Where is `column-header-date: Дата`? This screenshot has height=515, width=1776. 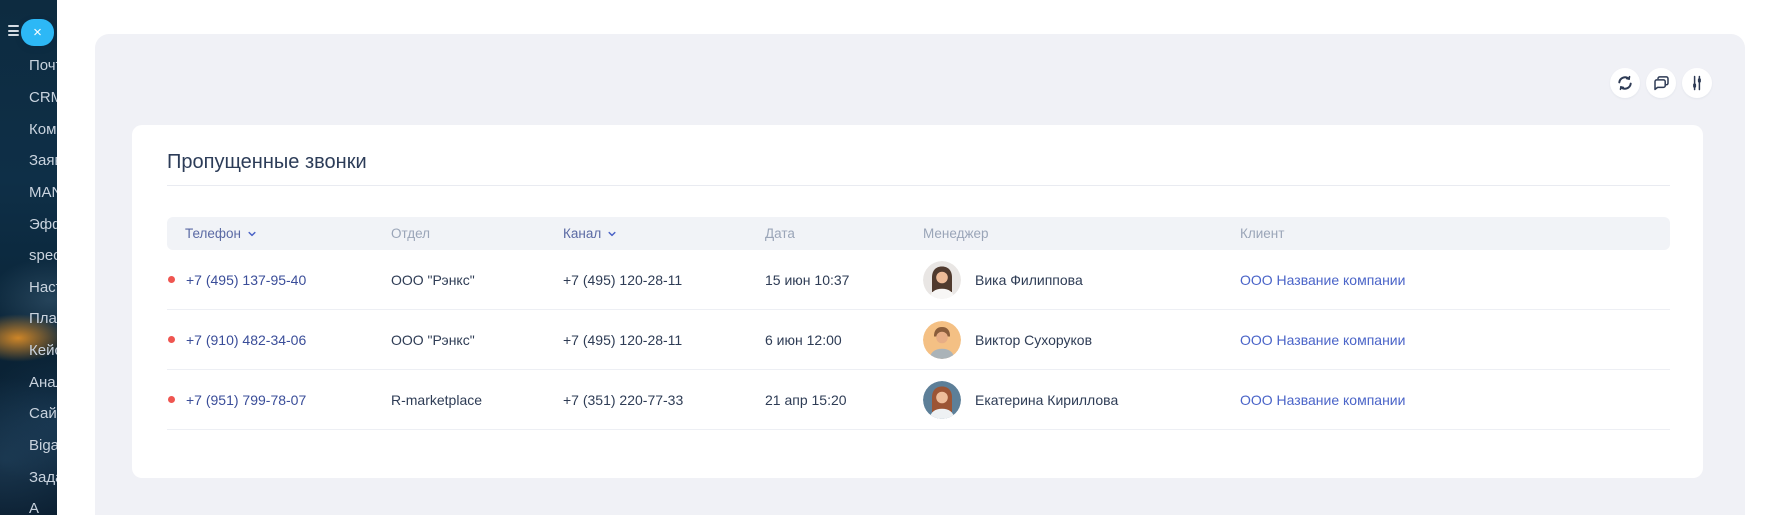 column-header-date: Дата is located at coordinates (780, 233).